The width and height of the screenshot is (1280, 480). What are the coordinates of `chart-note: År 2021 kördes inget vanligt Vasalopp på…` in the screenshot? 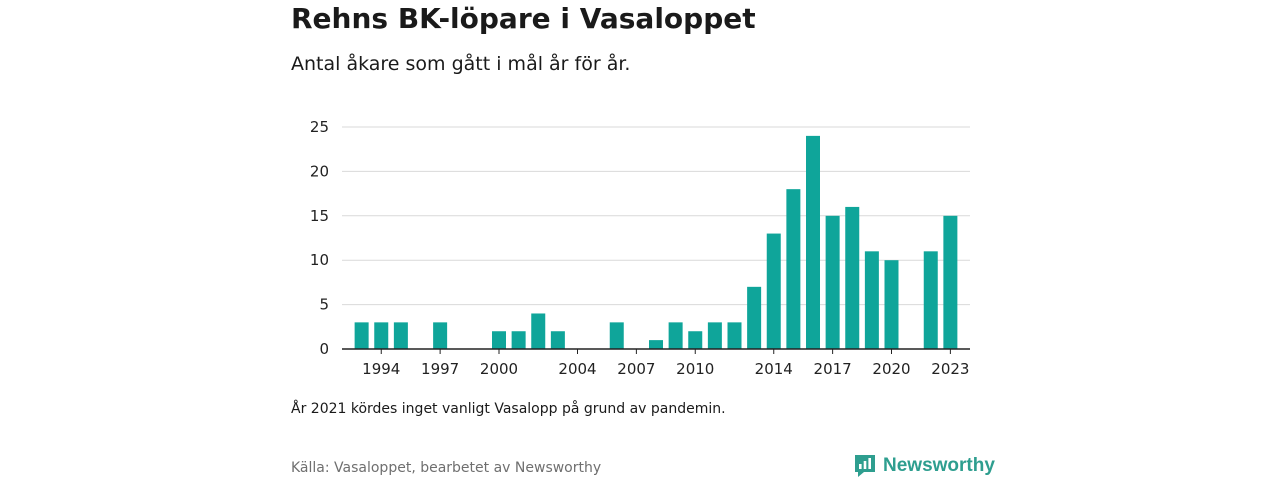 It's located at (508, 409).